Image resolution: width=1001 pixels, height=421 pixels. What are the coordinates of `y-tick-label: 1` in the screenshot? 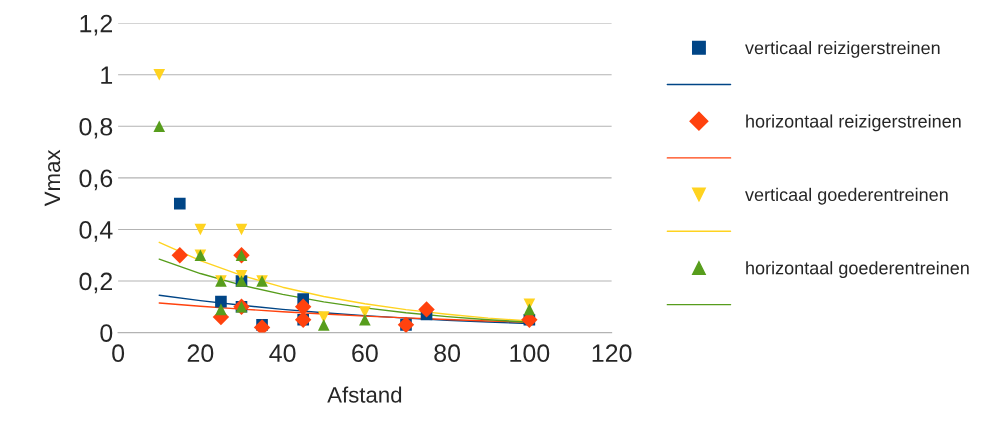 It's located at (107, 75).